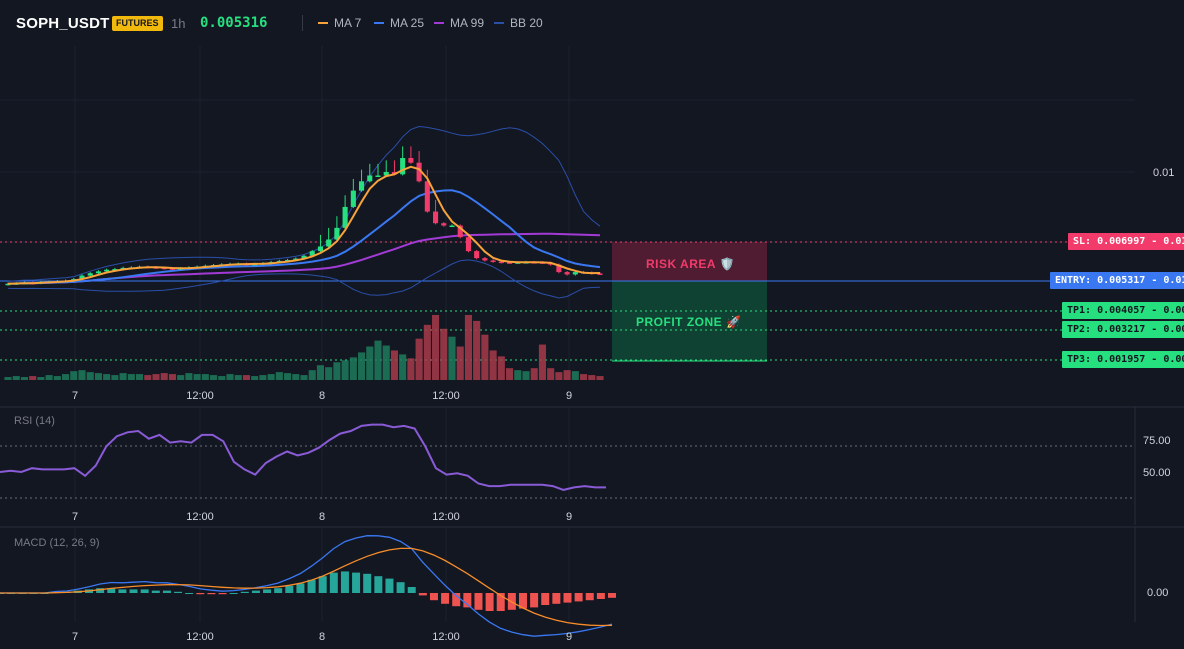  I want to click on sl-label: SL: 0.006997 - 0.01, so click(1126, 241).